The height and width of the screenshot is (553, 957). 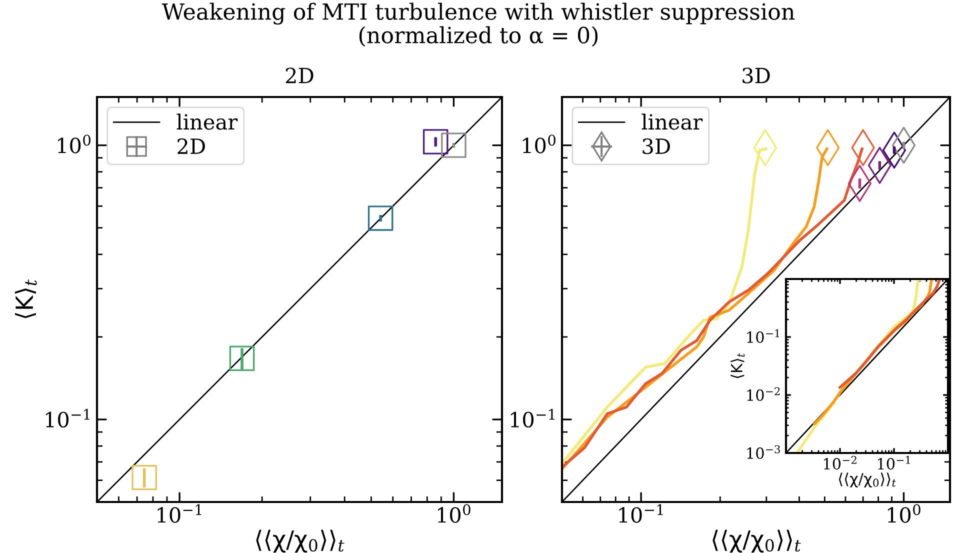 I want to click on legend-label: 2D, so click(x=191, y=146).